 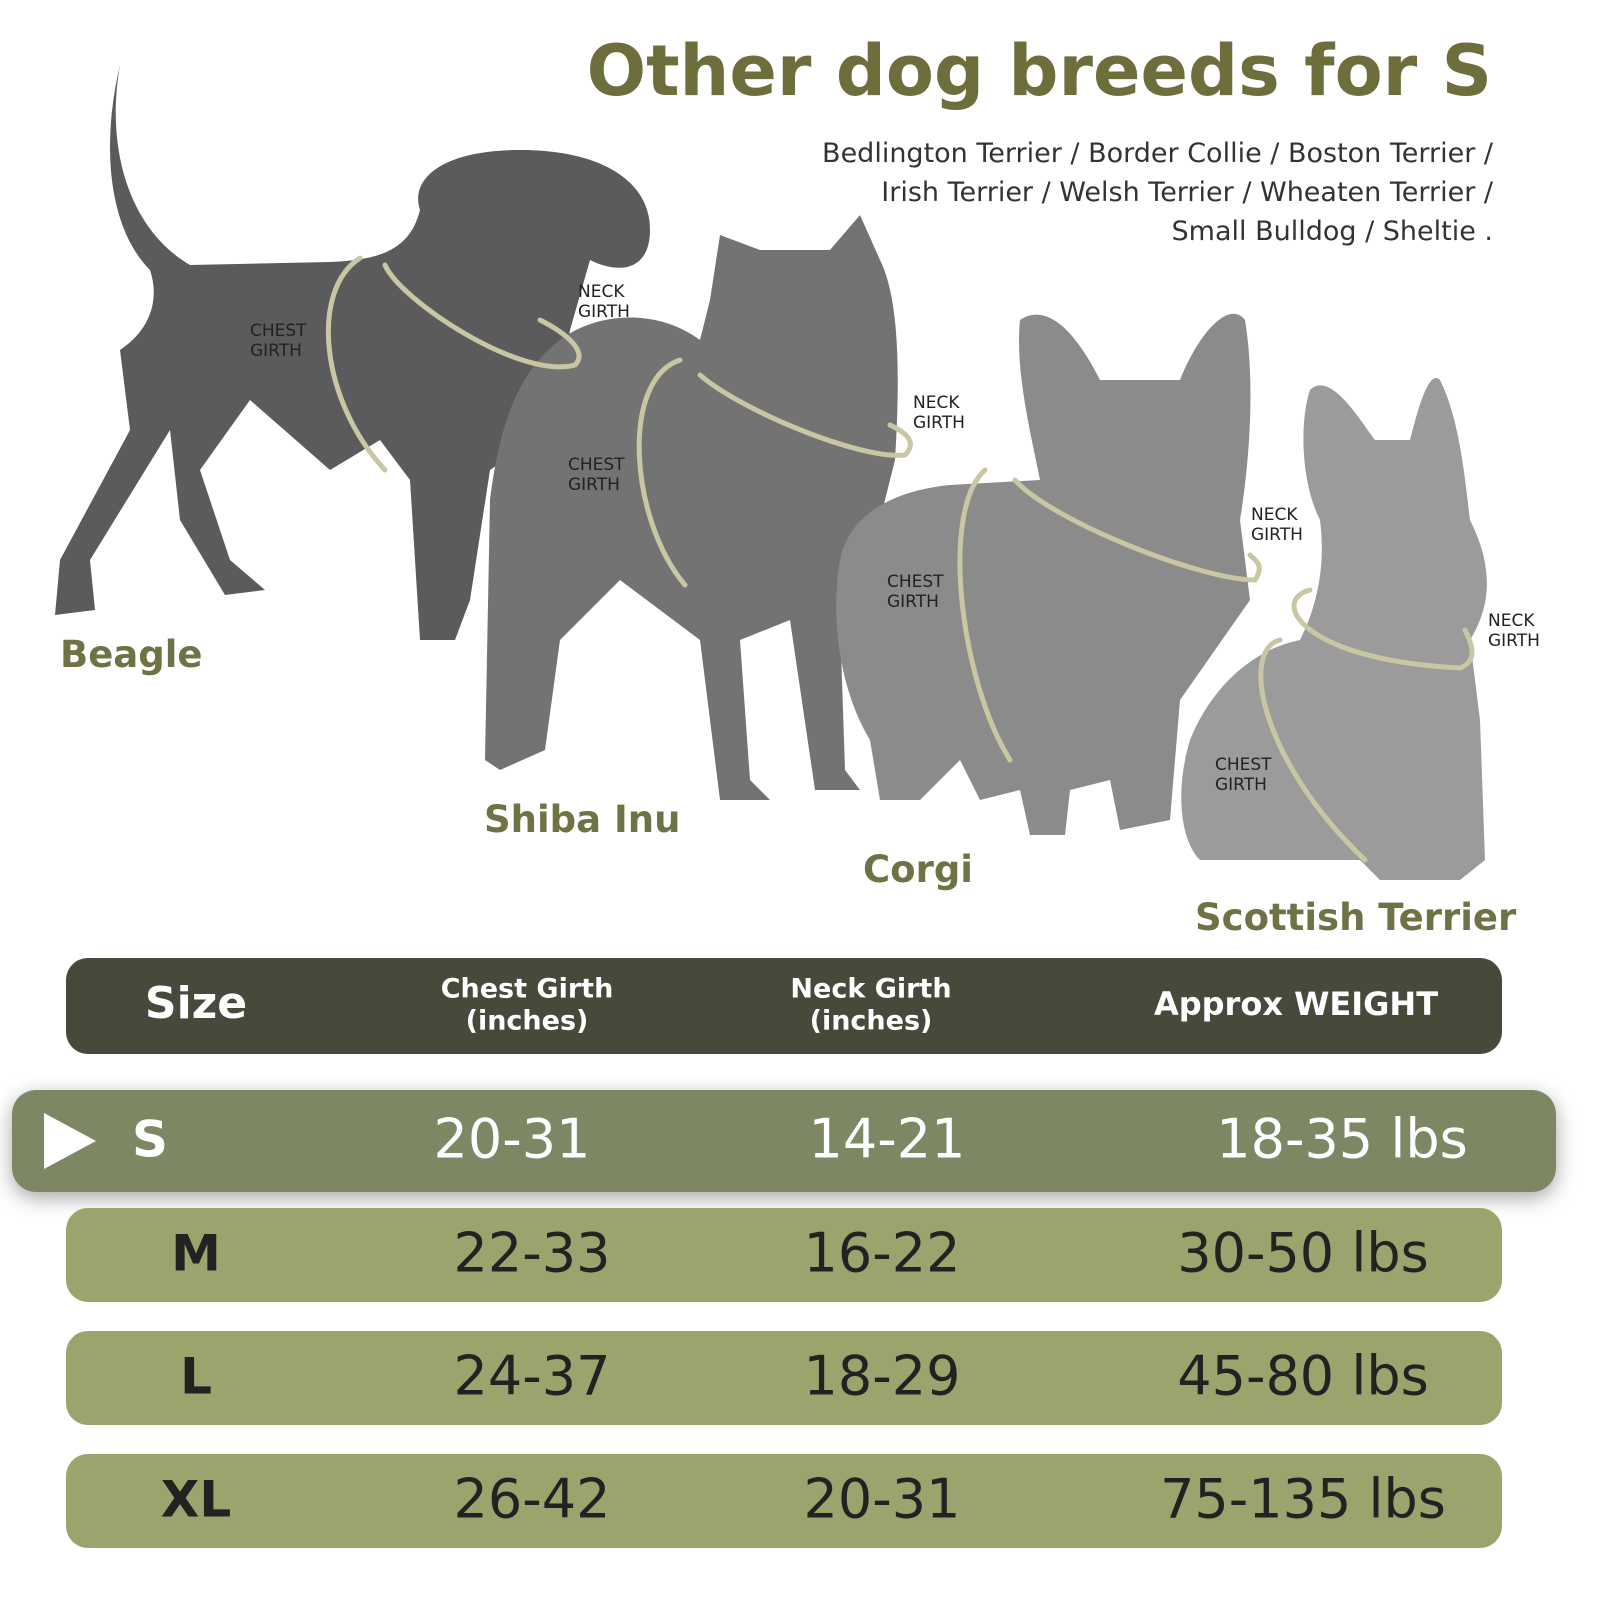 I want to click on scottie-silhouette, so click(x=1334, y=629).